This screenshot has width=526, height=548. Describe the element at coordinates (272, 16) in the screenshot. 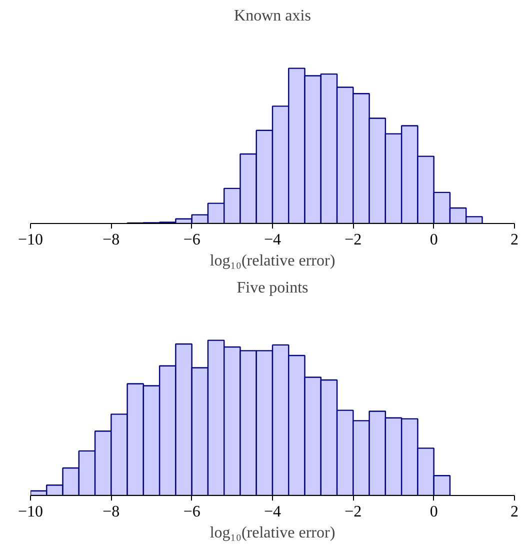

I see `chart-title: Known axis` at that location.